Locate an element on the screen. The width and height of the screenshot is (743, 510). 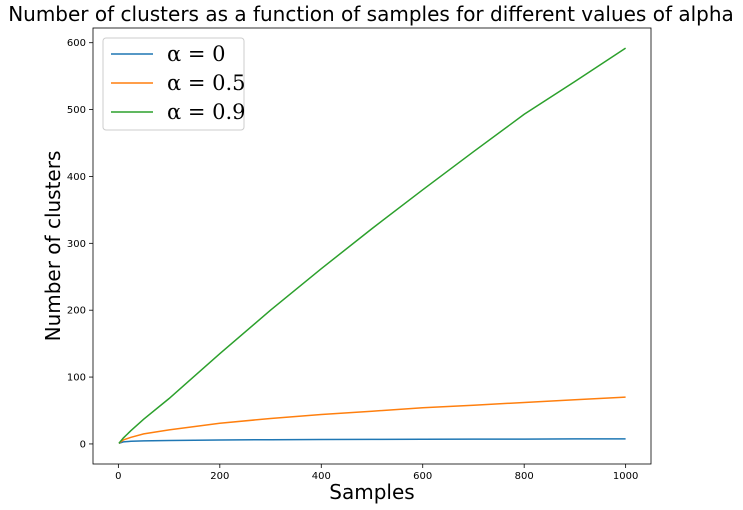
y-tick-label: 500 is located at coordinates (76, 110).